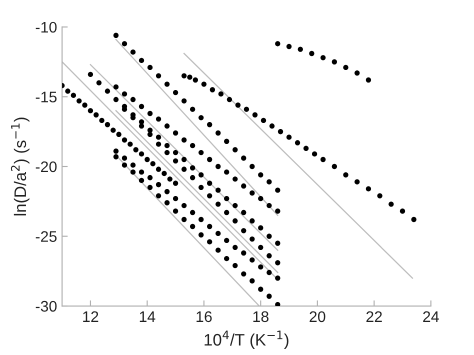 The width and height of the screenshot is (474, 355). Describe the element at coordinates (260, 316) in the screenshot. I see `x-tick-label: 18` at that location.